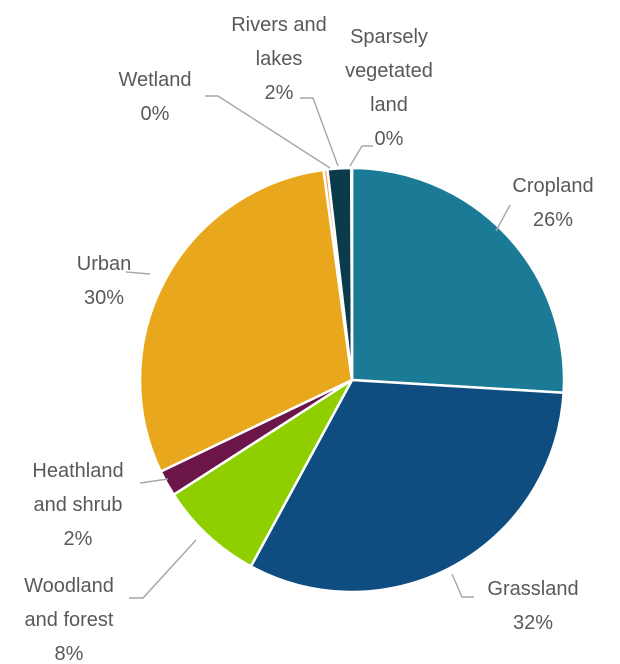  What do you see at coordinates (352, 273) in the screenshot?
I see `pie-slice-sparsely-vegetated-land` at bounding box center [352, 273].